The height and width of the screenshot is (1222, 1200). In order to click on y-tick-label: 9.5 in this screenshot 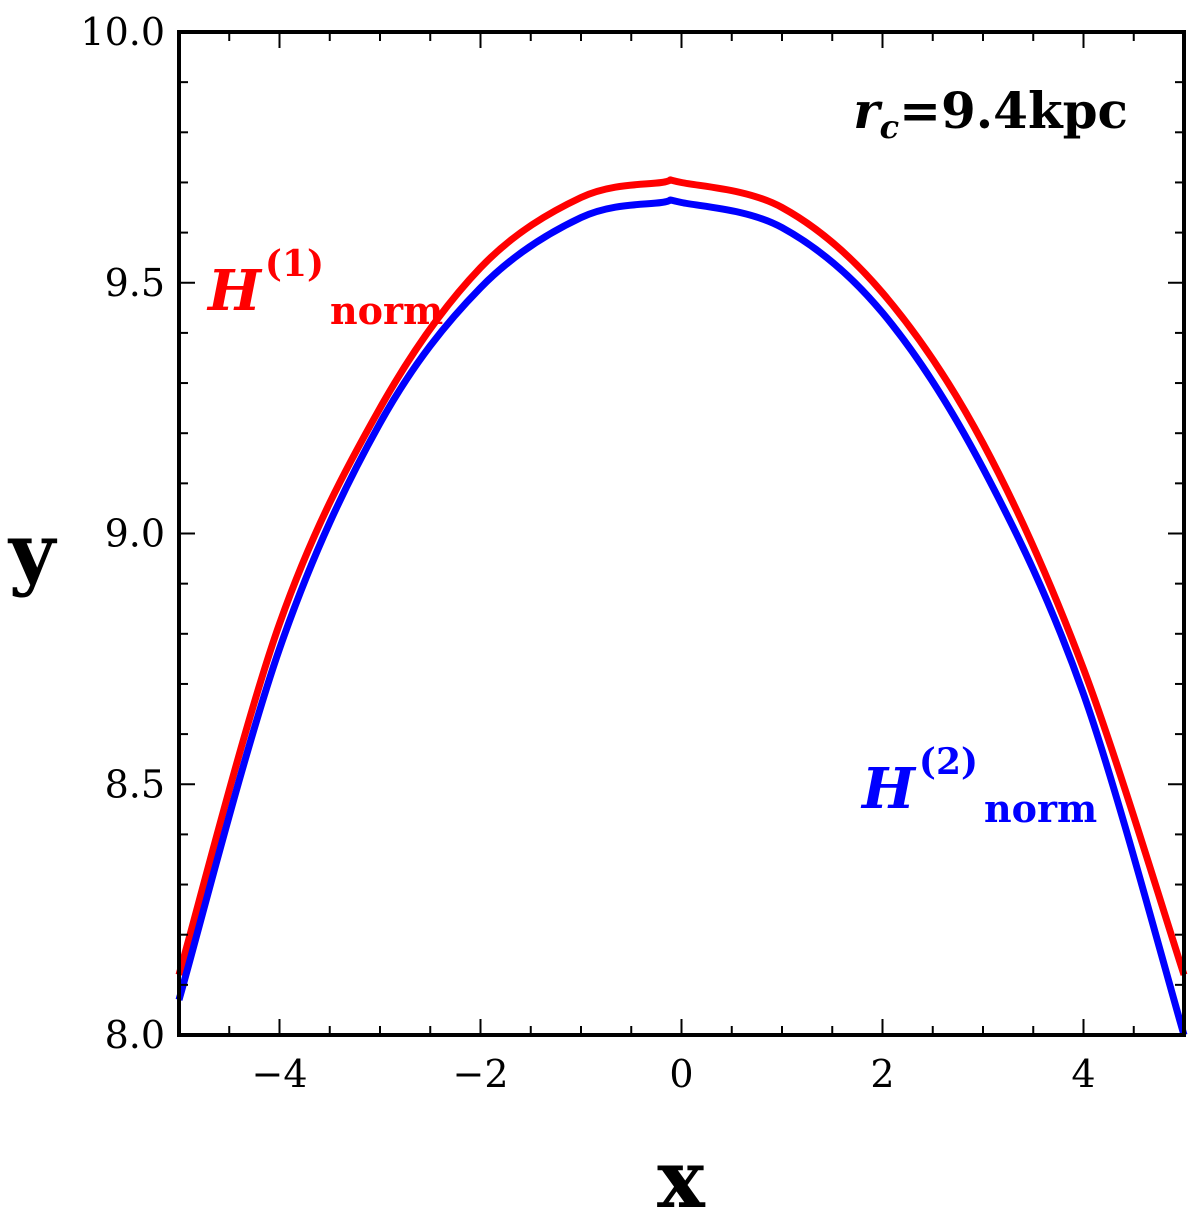, I will do `click(135, 283)`.